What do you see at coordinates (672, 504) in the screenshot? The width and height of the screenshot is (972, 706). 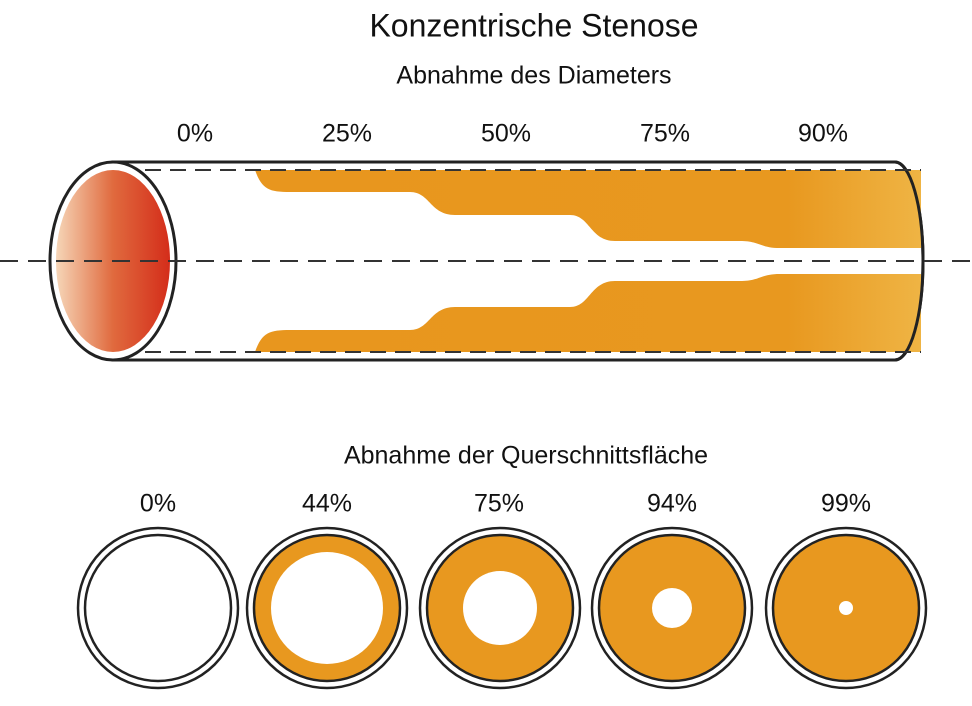 I see `label: 94%` at bounding box center [672, 504].